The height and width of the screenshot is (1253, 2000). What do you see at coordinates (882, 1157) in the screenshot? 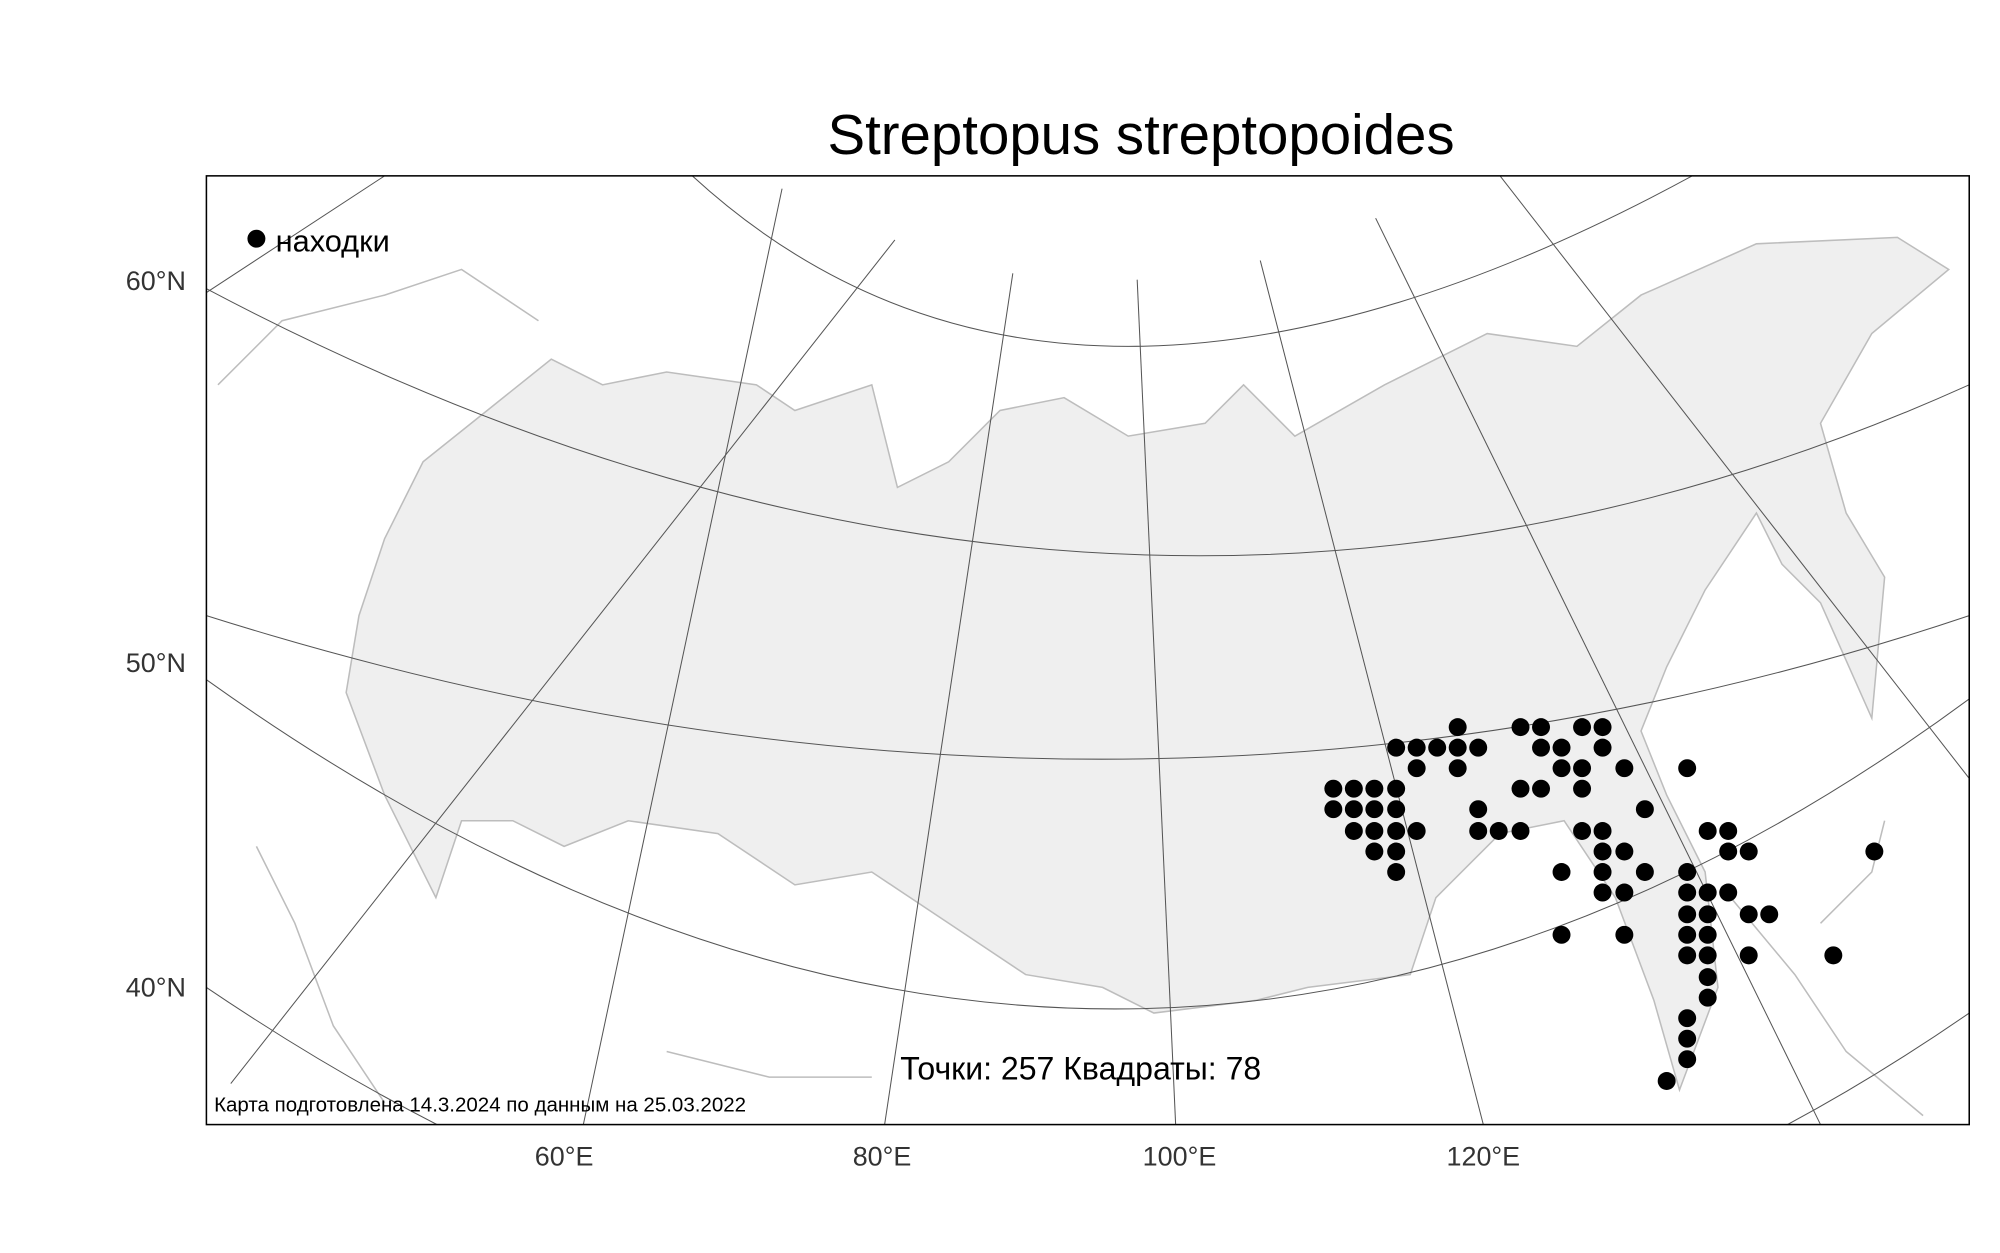
I see `lon-label: 80°E` at bounding box center [882, 1157].